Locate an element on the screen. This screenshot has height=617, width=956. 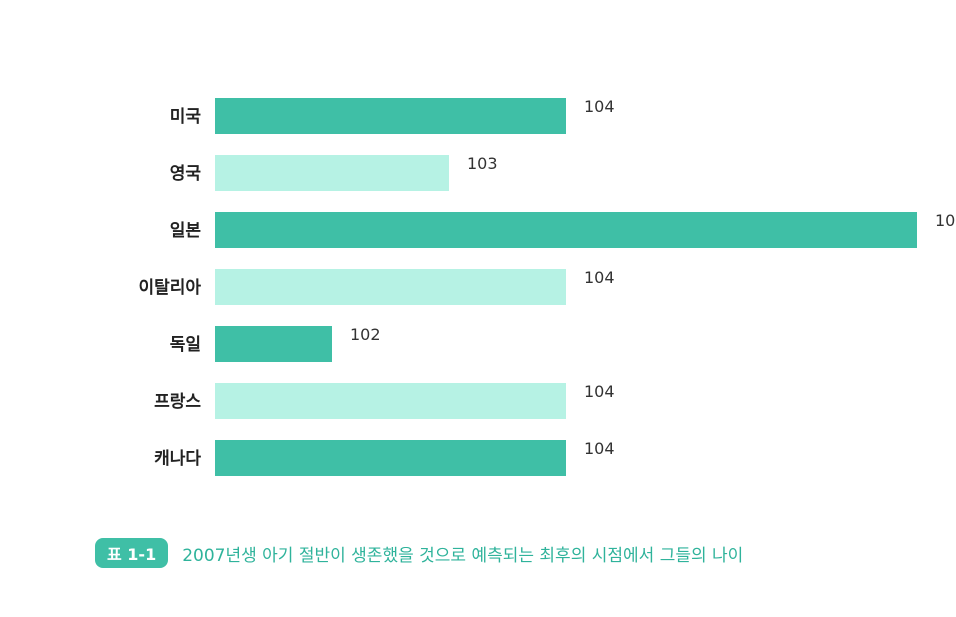
category-label: 독일 is located at coordinates (185, 345).